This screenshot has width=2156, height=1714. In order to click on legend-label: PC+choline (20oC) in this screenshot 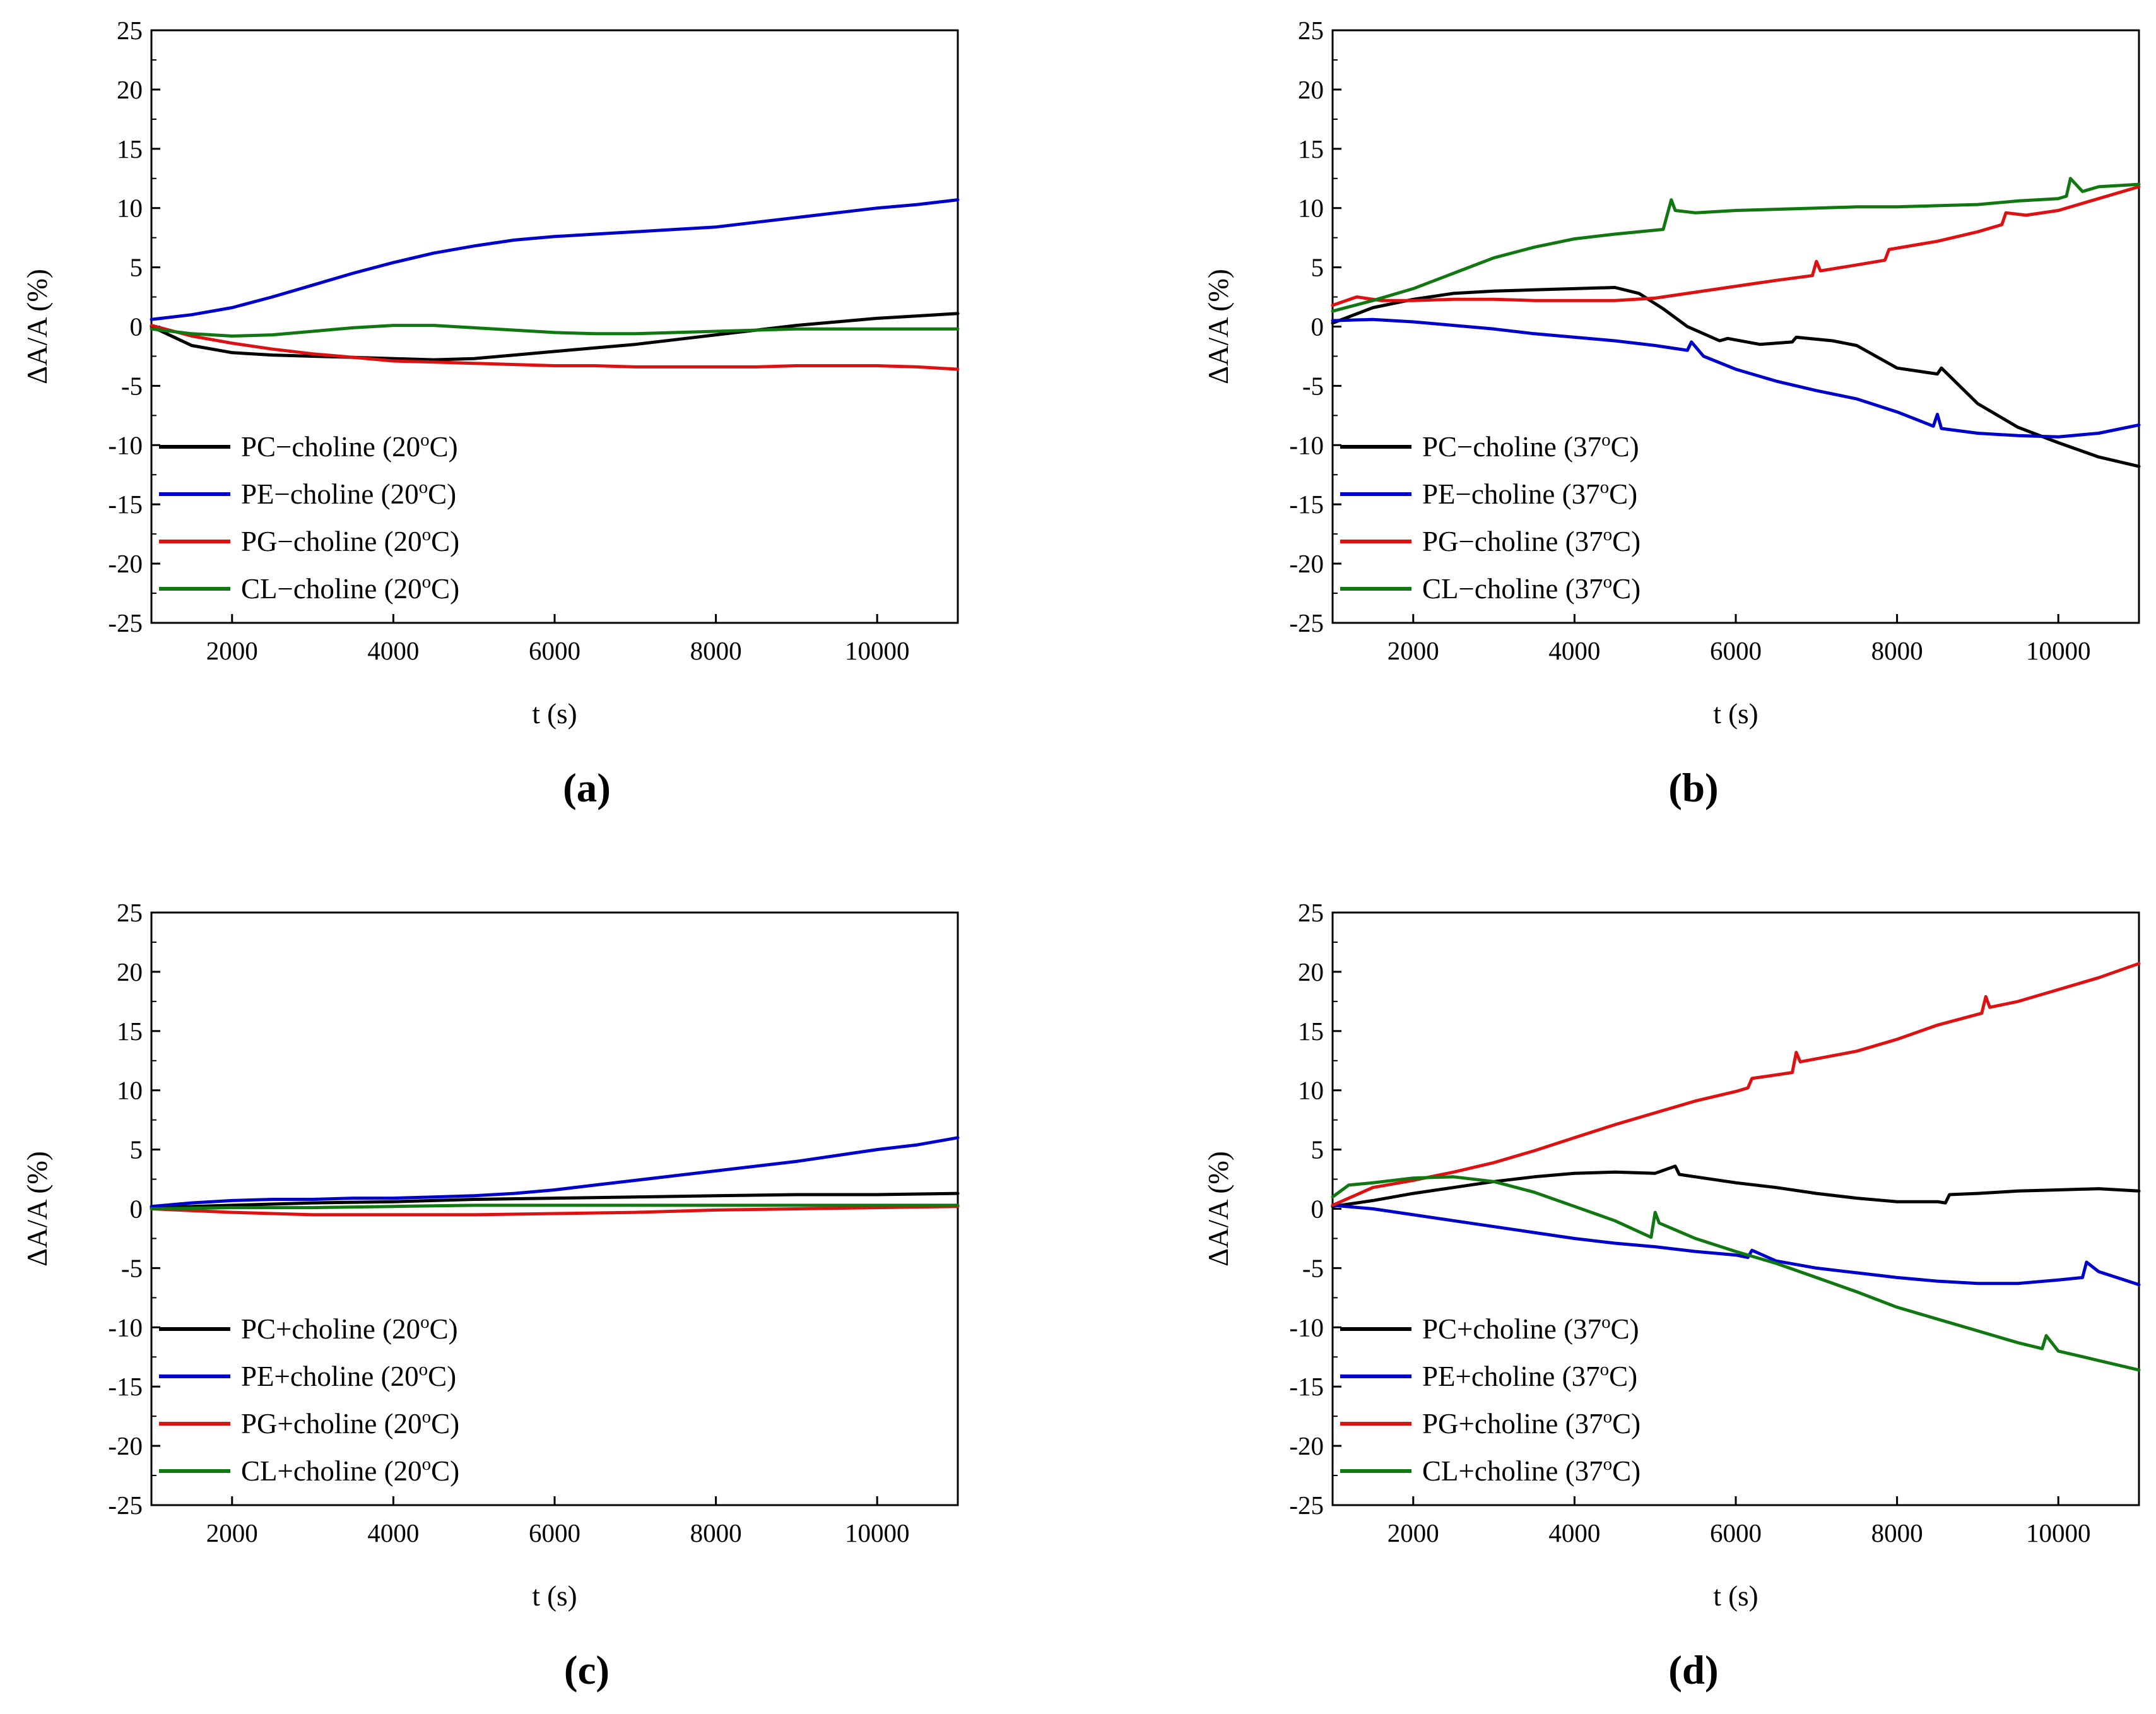, I will do `click(349, 1328)`.